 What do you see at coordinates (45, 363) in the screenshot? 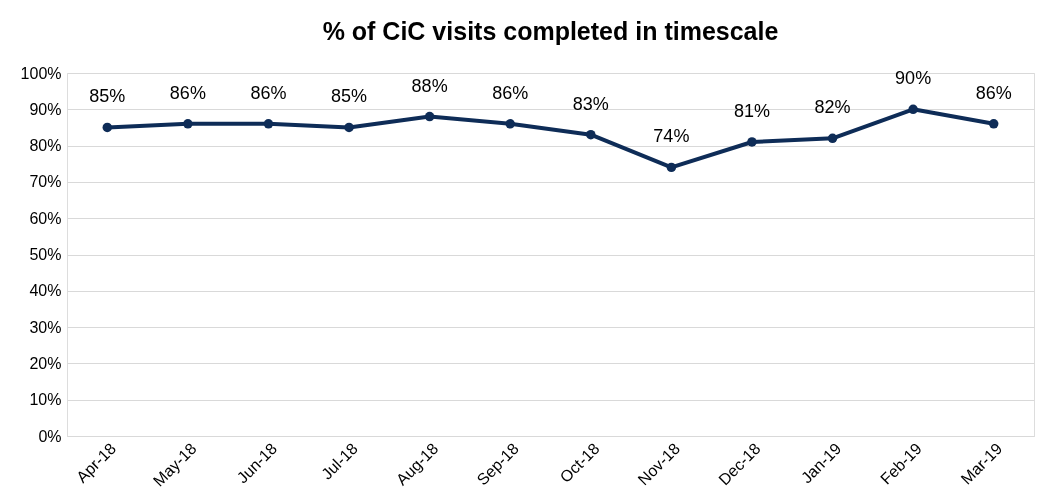
I see `y-tick-label: 20%` at bounding box center [45, 363].